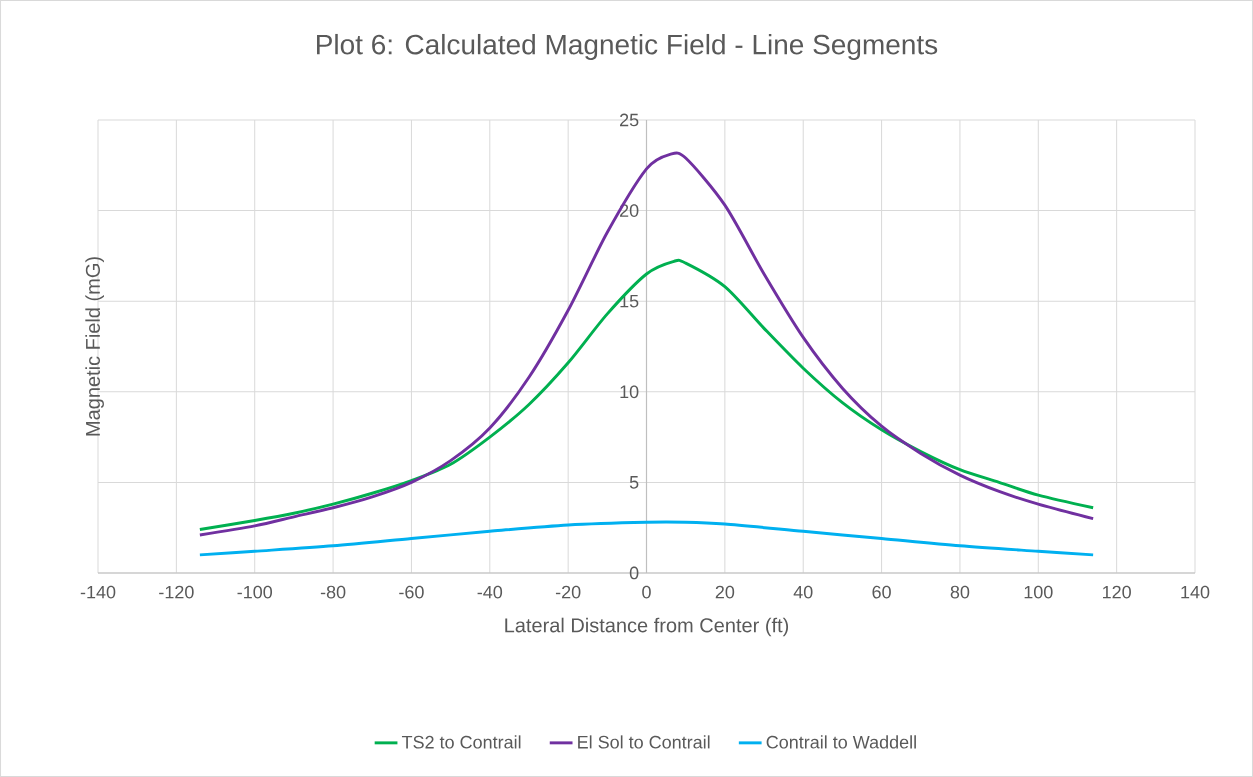  I want to click on x-axis-title: Lateral Distance from Center (ft), so click(647, 627).